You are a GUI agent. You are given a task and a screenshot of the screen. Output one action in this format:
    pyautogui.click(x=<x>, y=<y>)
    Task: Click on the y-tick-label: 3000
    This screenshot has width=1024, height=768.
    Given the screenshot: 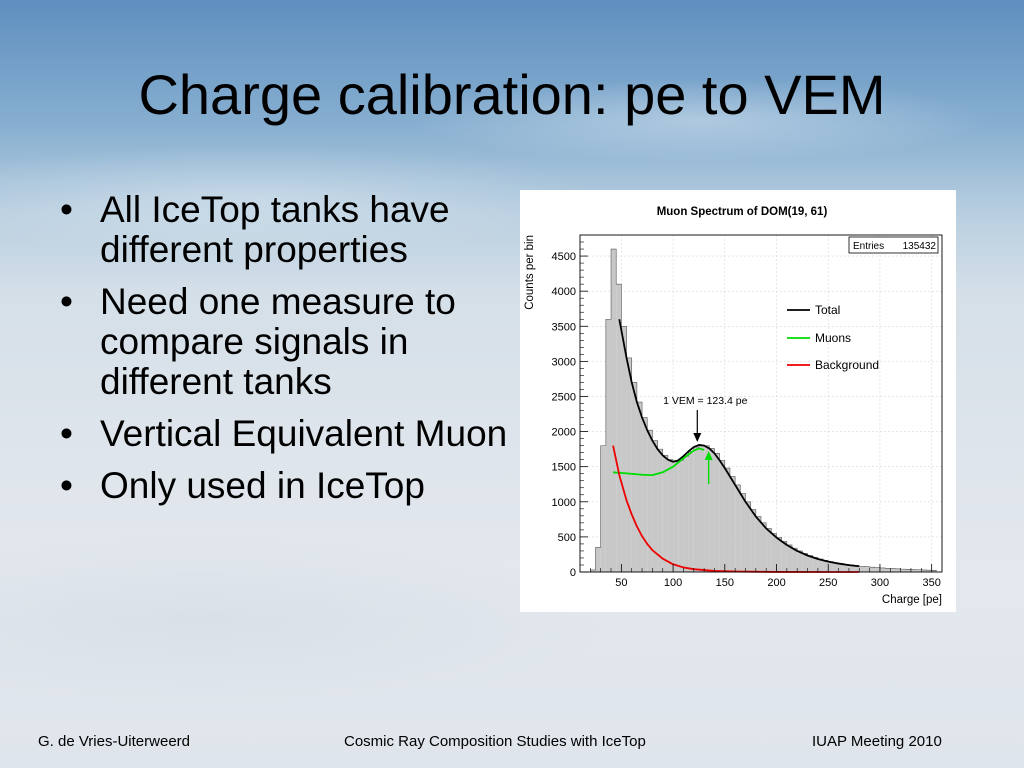 What is the action you would take?
    pyautogui.click(x=564, y=362)
    